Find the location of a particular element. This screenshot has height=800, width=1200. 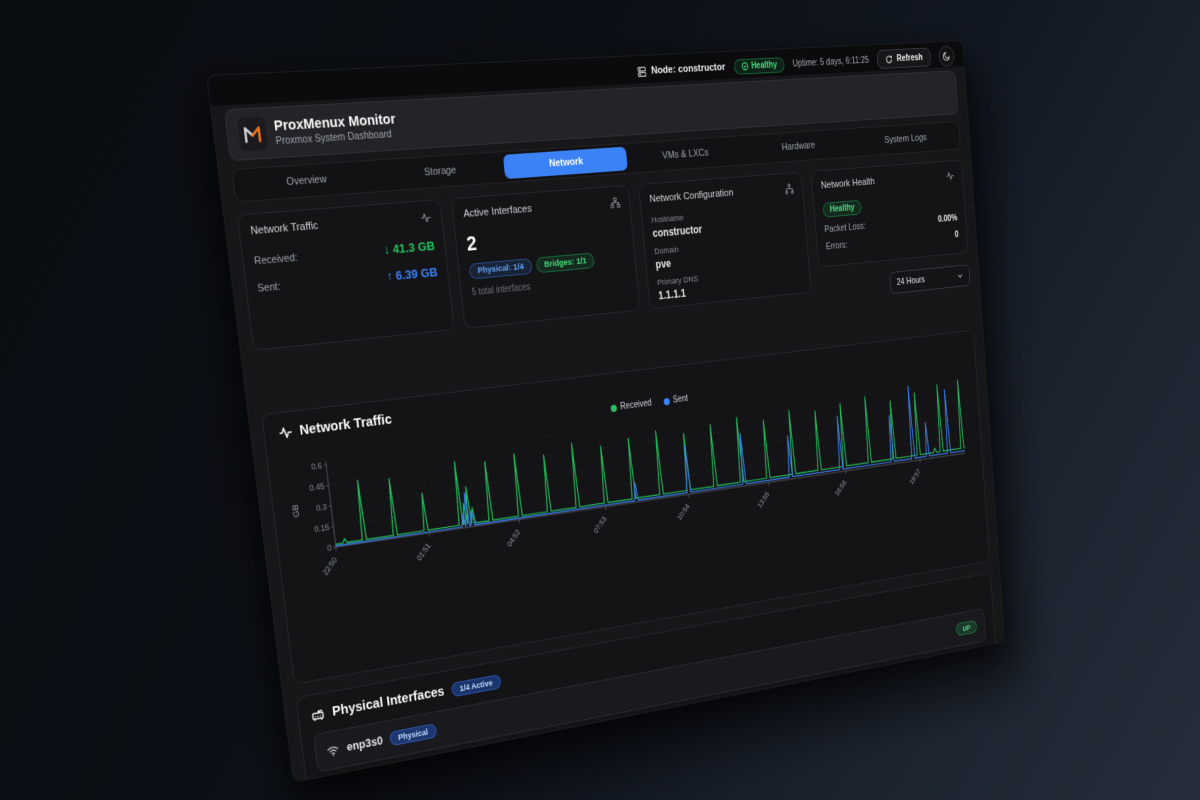

sent-value: ↑ 6.39 GB is located at coordinates (412, 274).